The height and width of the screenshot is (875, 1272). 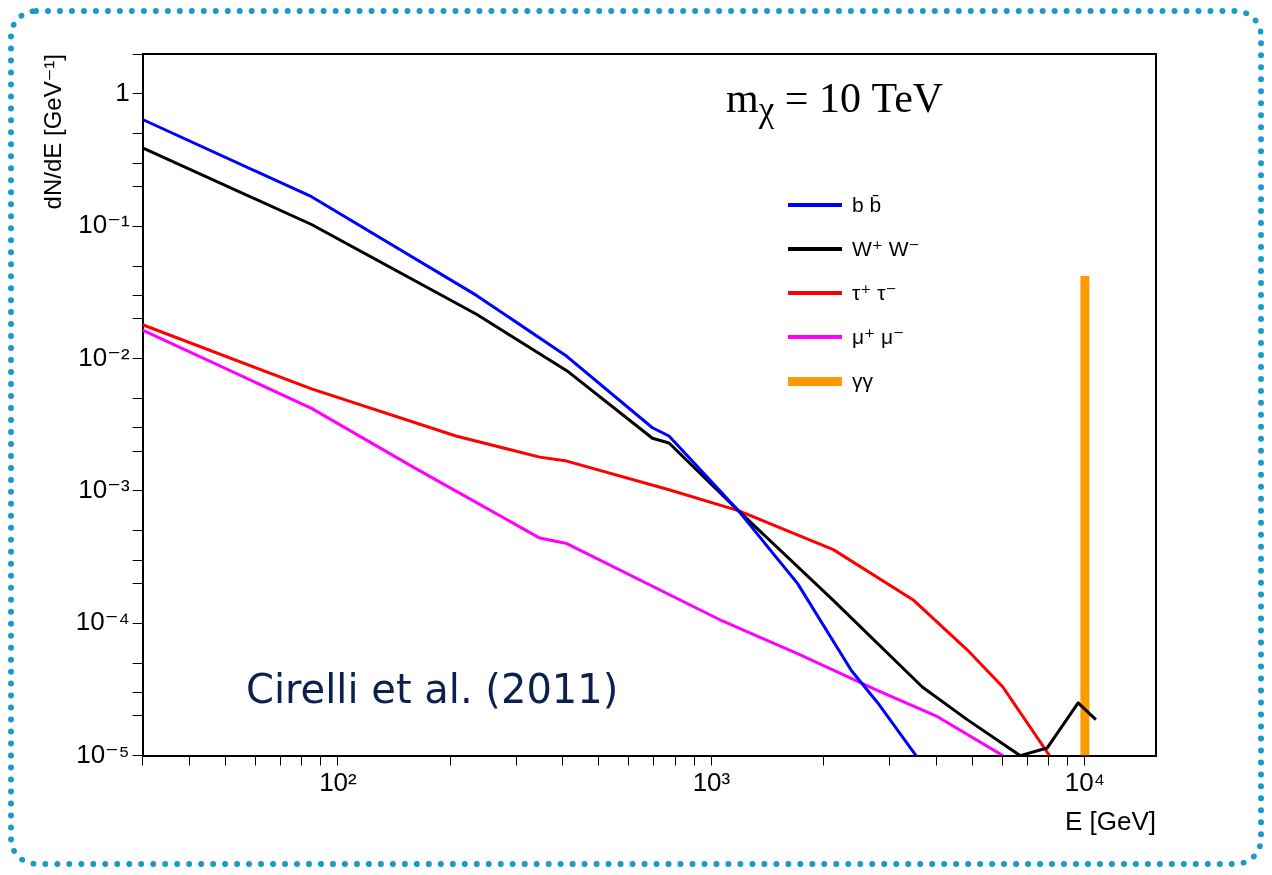 I want to click on legend-label: W⁺ W⁻, so click(x=886, y=249).